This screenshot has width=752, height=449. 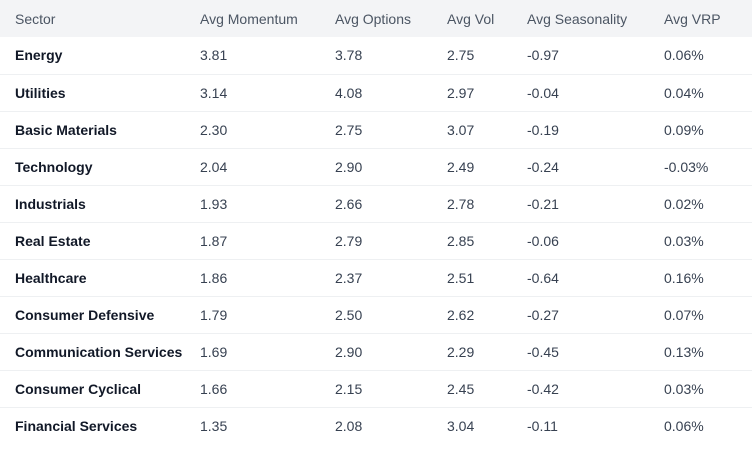 What do you see at coordinates (376, 92) in the screenshot?
I see `table-row: Utilities 3.14 4.08 2.97 -0.04 0.04%` at bounding box center [376, 92].